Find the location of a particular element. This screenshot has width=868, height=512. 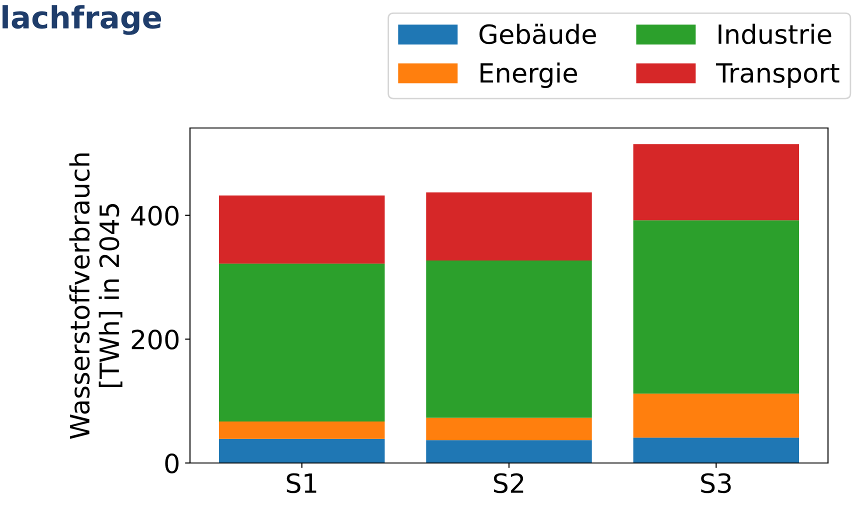

legend-label: Industrie is located at coordinates (775, 34).